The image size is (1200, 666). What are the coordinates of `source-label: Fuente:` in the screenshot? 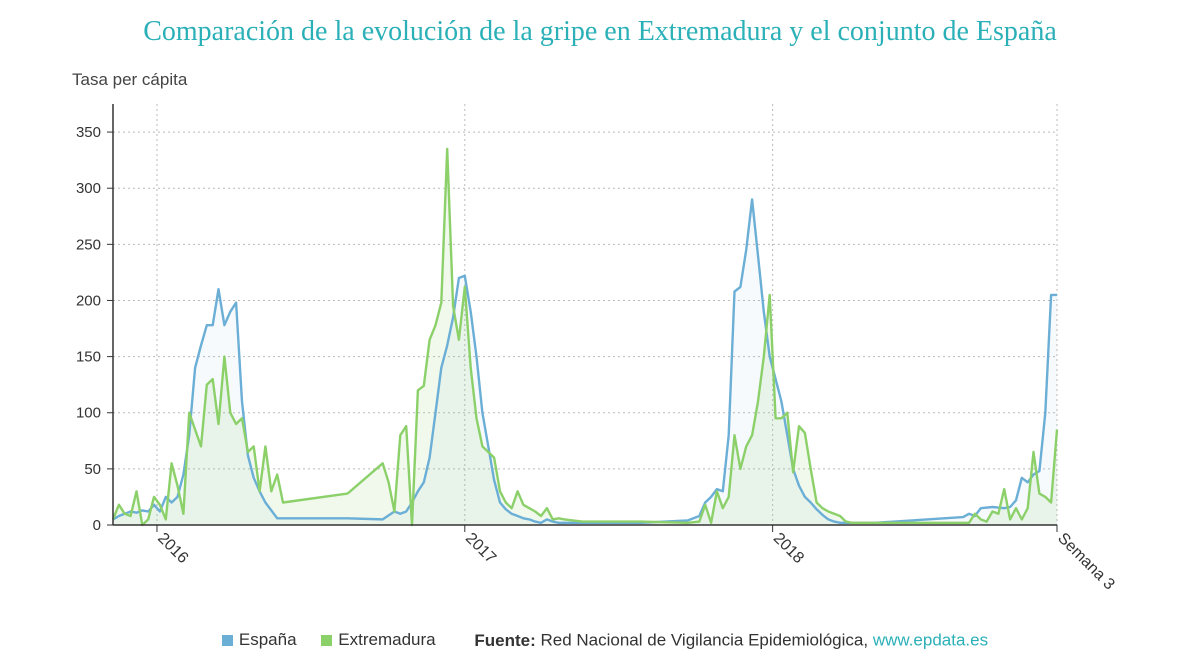 It's located at (505, 640).